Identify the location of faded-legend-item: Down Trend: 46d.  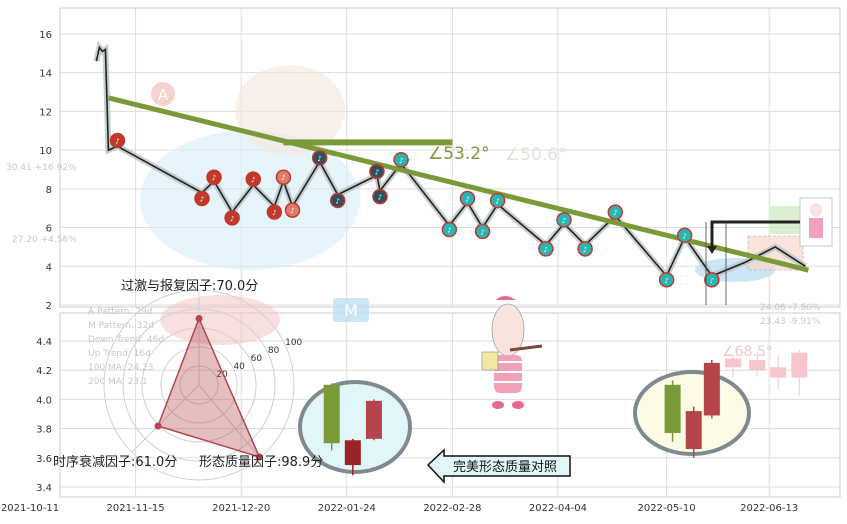
(126, 340).